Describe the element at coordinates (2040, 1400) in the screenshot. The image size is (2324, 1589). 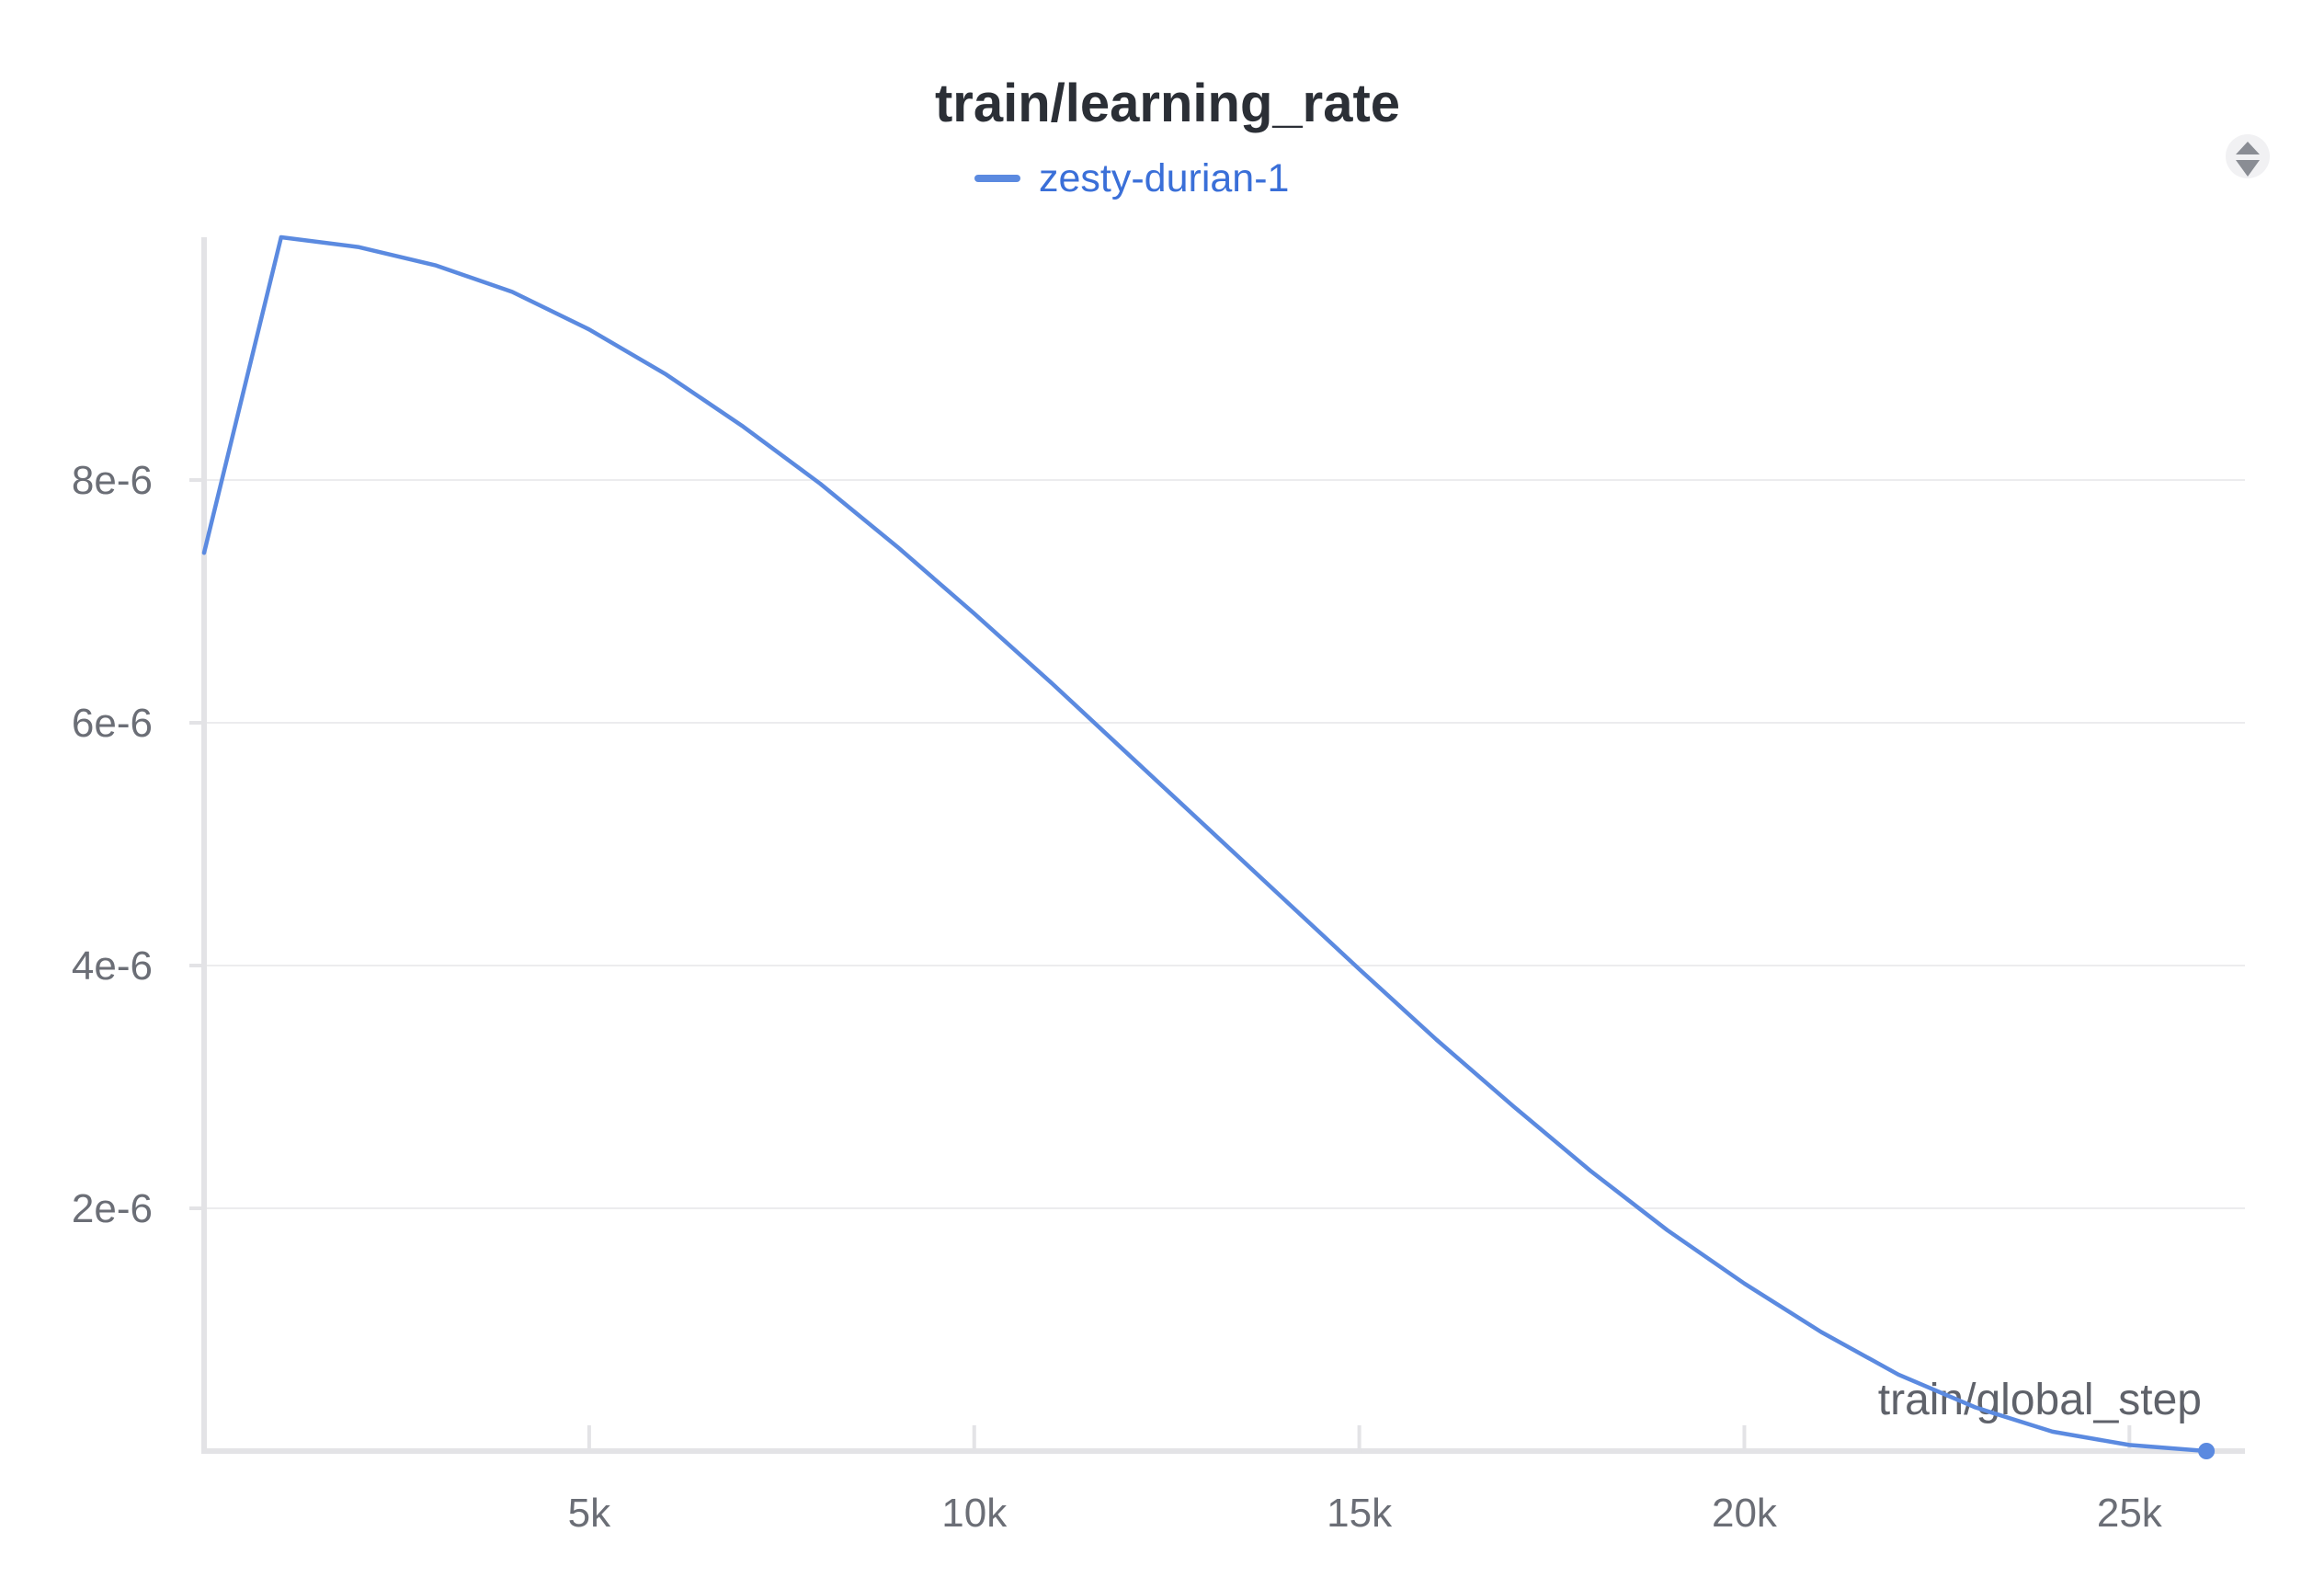
I see `x-axis-label: train/global_step` at that location.